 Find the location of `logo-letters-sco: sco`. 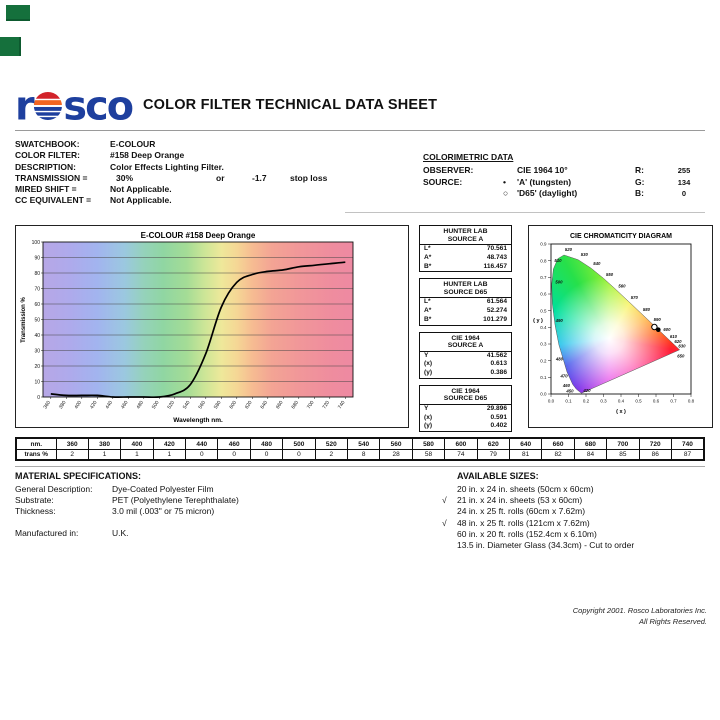

logo-letters-sco: sco is located at coordinates (97, 106).